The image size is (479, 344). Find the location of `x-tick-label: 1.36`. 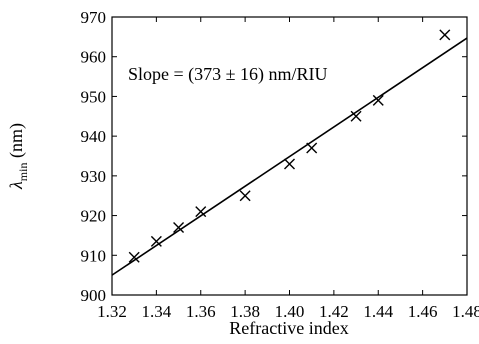

x-tick-label: 1.36 is located at coordinates (201, 311).